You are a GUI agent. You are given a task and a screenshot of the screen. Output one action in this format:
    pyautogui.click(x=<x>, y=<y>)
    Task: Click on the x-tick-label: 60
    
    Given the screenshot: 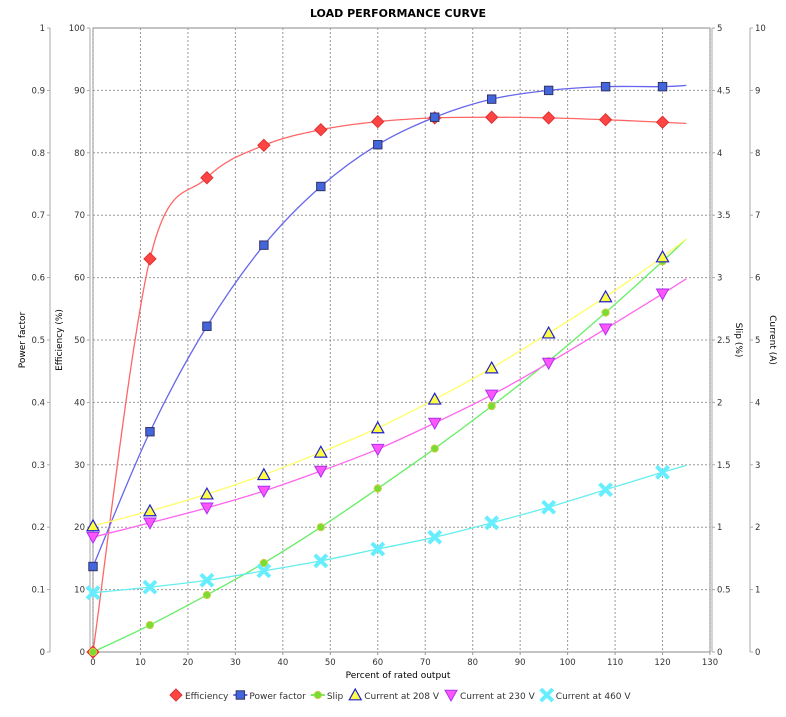 What is the action you would take?
    pyautogui.click(x=377, y=663)
    